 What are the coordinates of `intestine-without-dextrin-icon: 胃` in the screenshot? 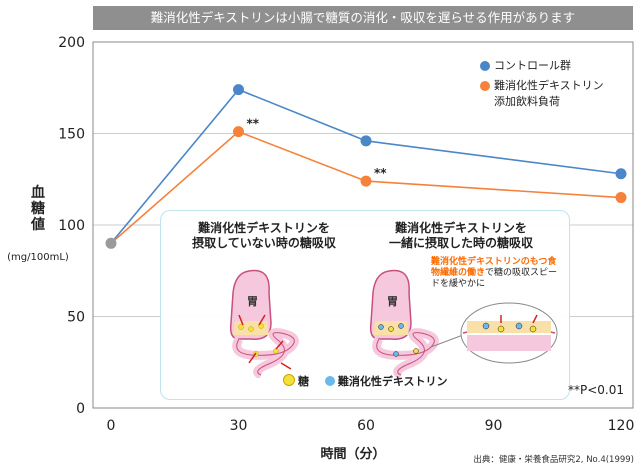 It's located at (264, 323).